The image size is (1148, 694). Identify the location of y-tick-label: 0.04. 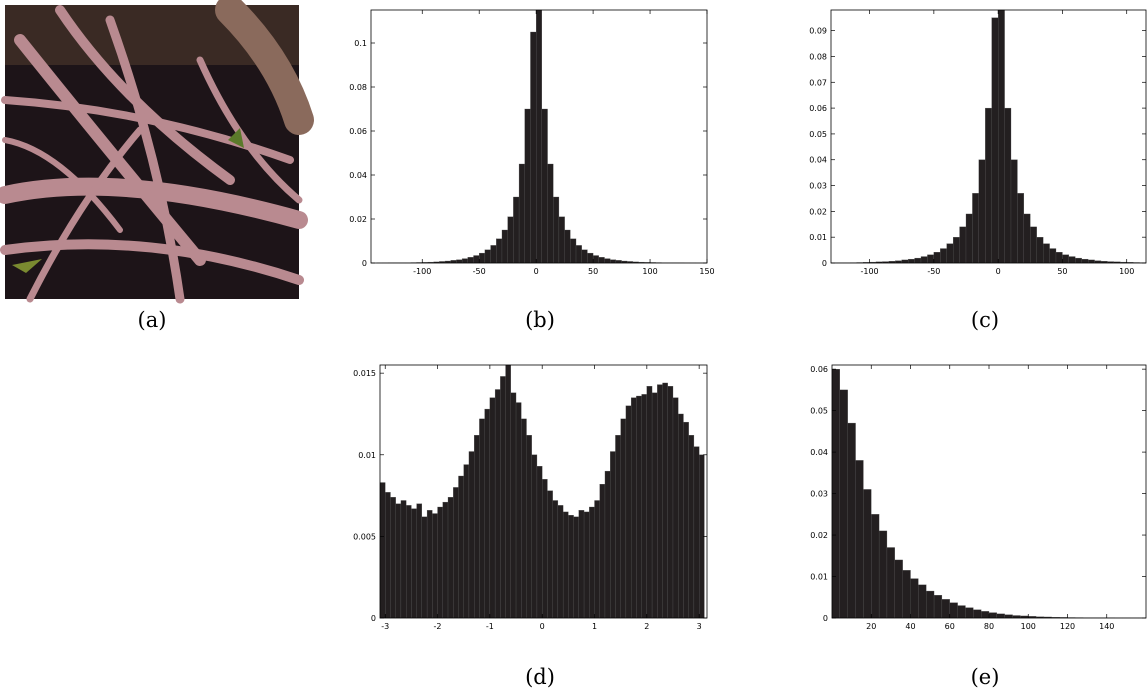
(818, 160).